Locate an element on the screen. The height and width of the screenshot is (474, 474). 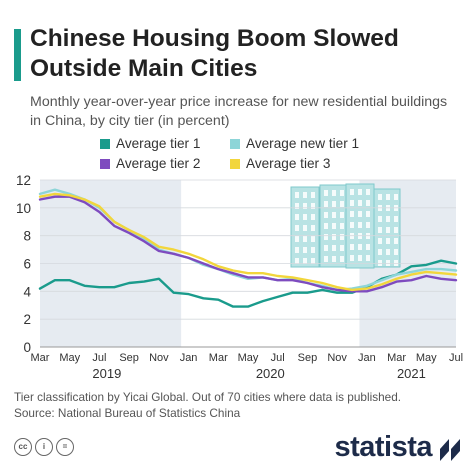
y-tick-label: 6 is located at coordinates (27, 264).